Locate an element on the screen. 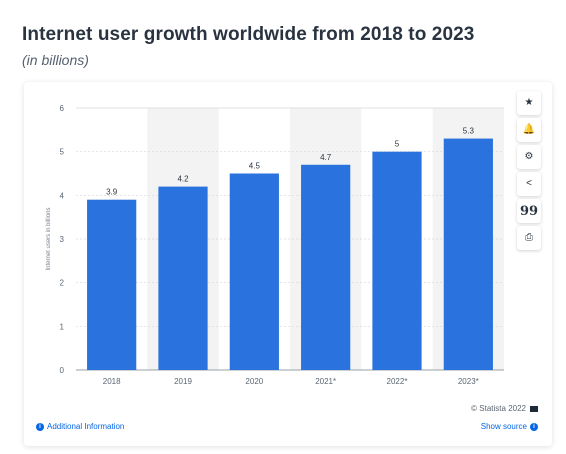  quote-icon: 99 is located at coordinates (529, 211).